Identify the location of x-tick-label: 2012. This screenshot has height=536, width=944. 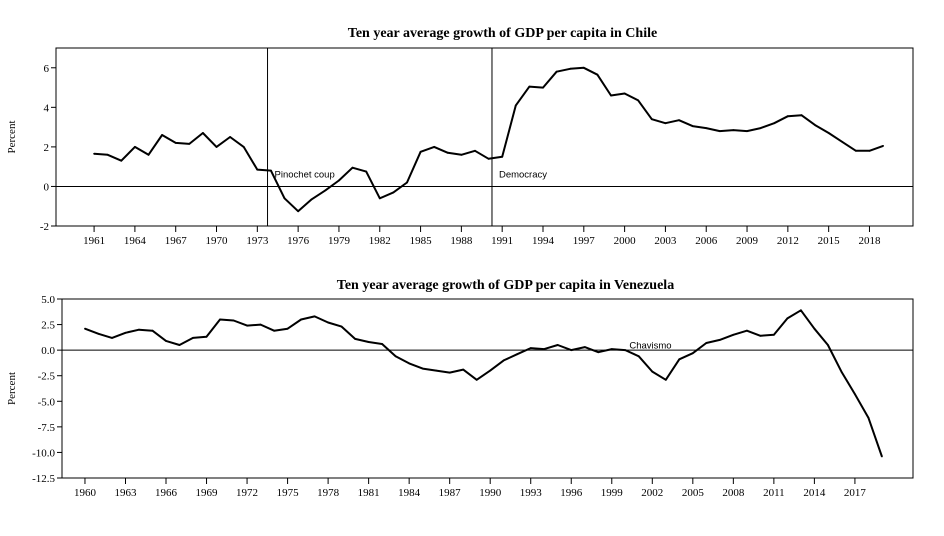
(788, 241).